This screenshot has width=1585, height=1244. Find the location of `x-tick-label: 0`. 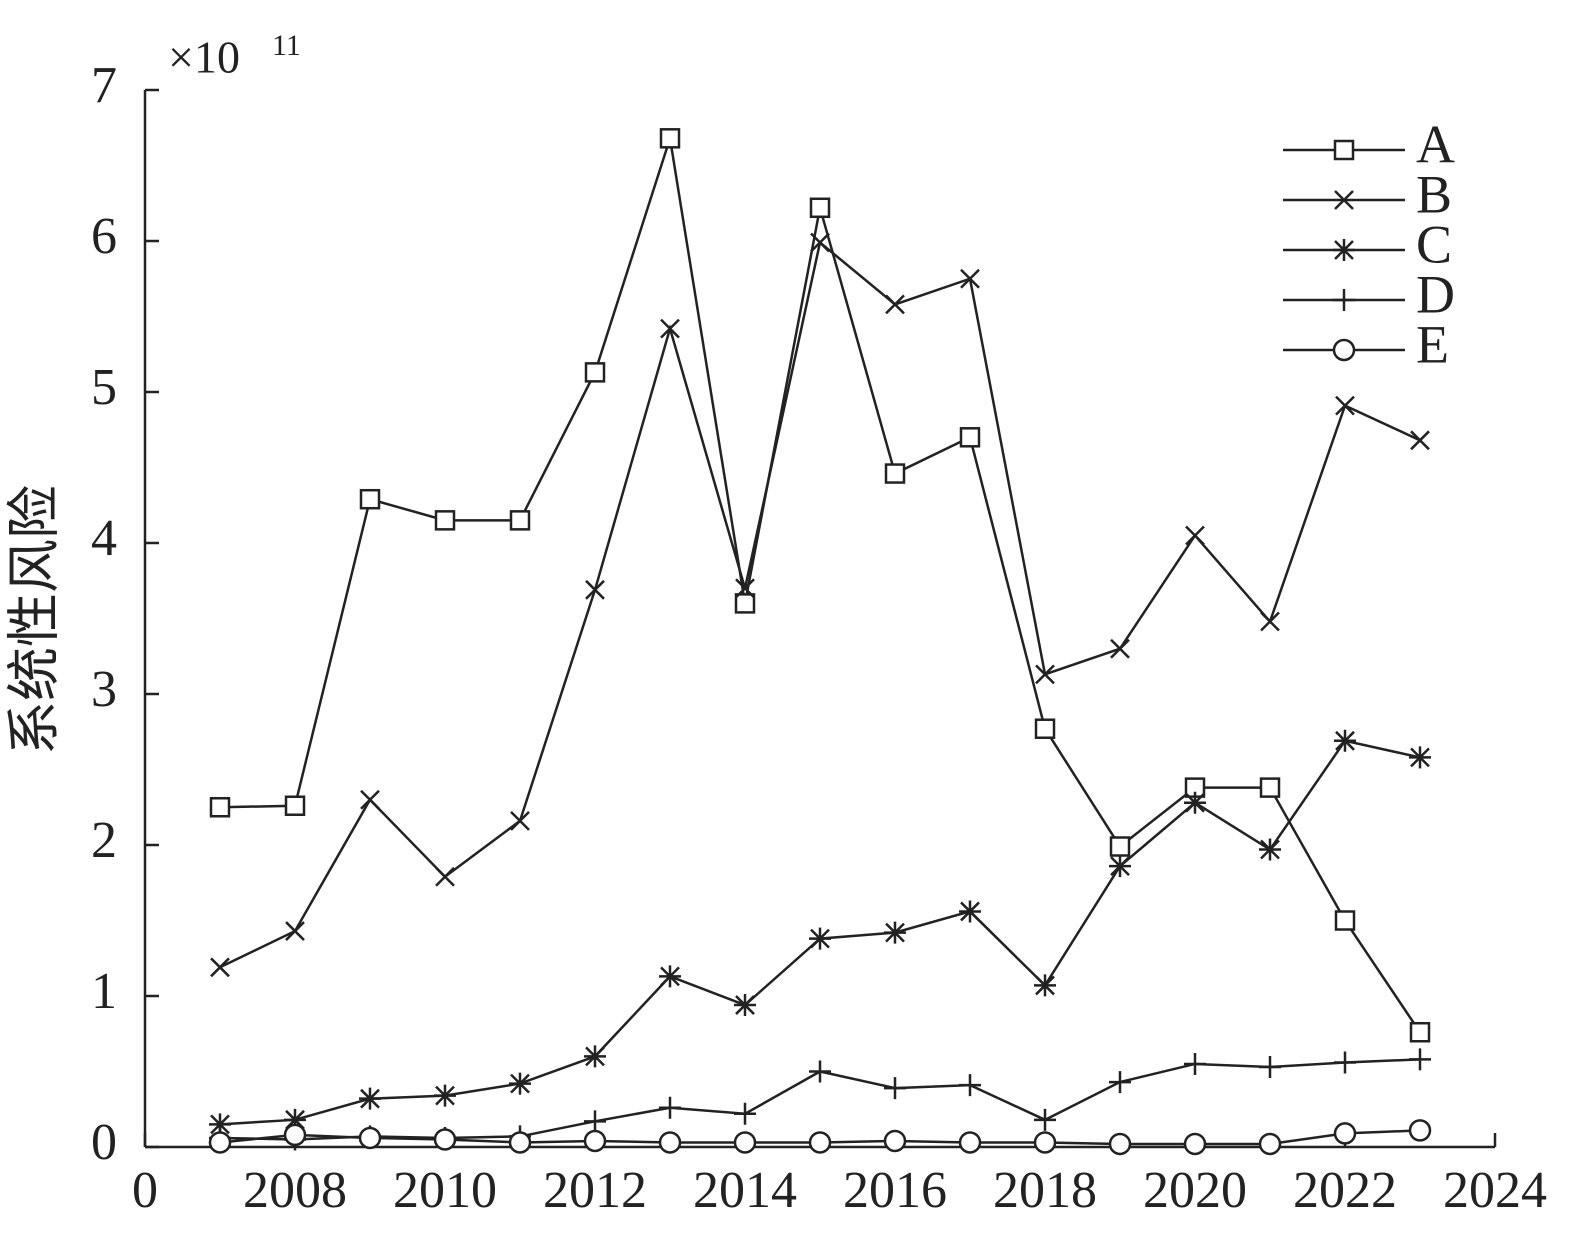

x-tick-label: 0 is located at coordinates (145, 1190).